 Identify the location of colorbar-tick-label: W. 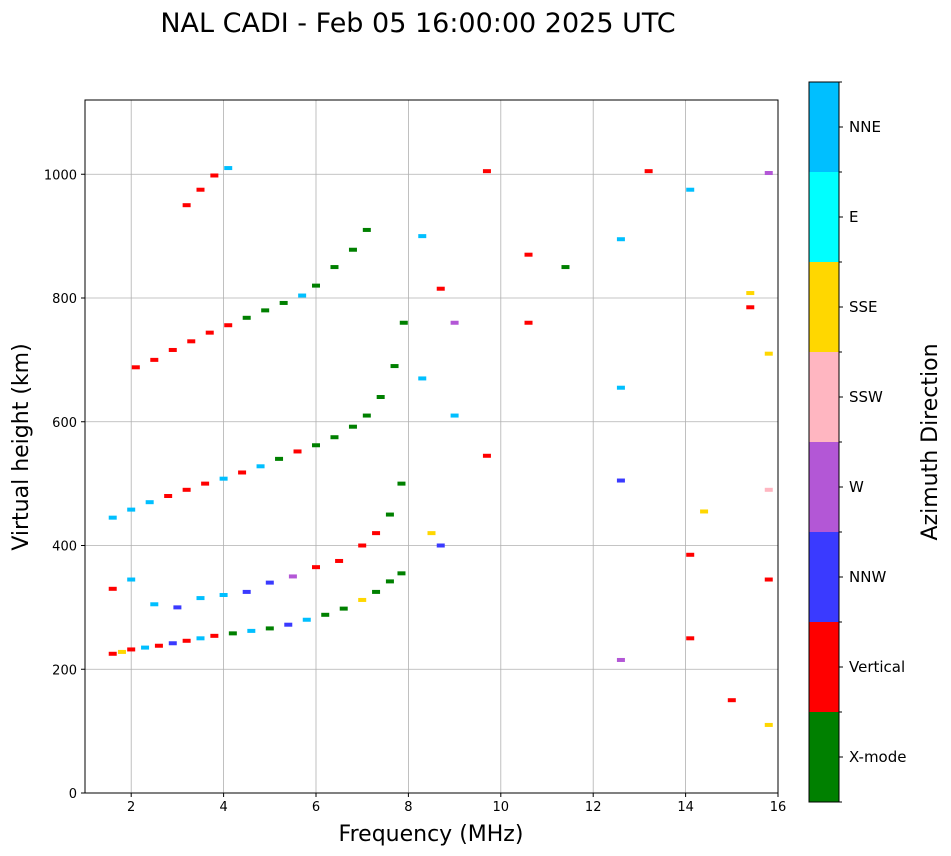
(856, 487).